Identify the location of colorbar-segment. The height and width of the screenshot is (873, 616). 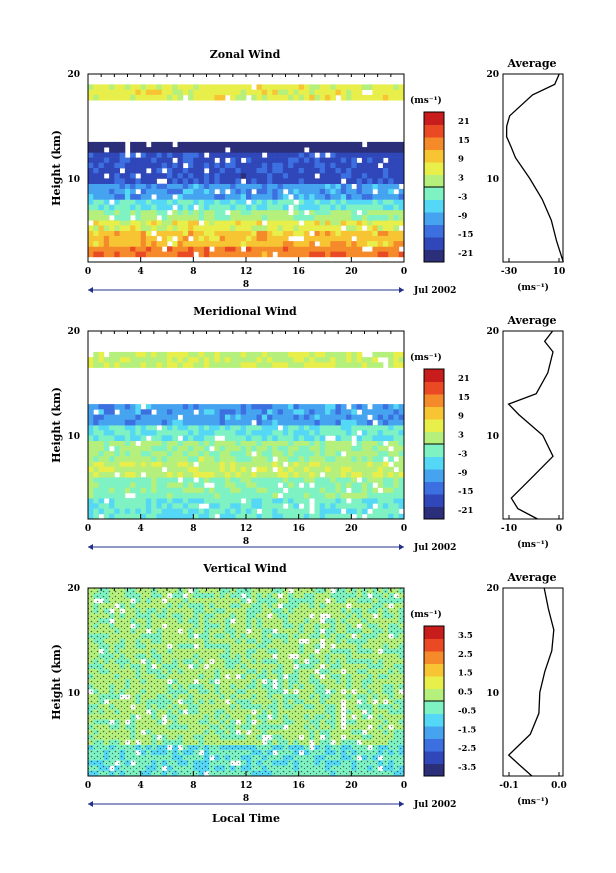
(434, 413).